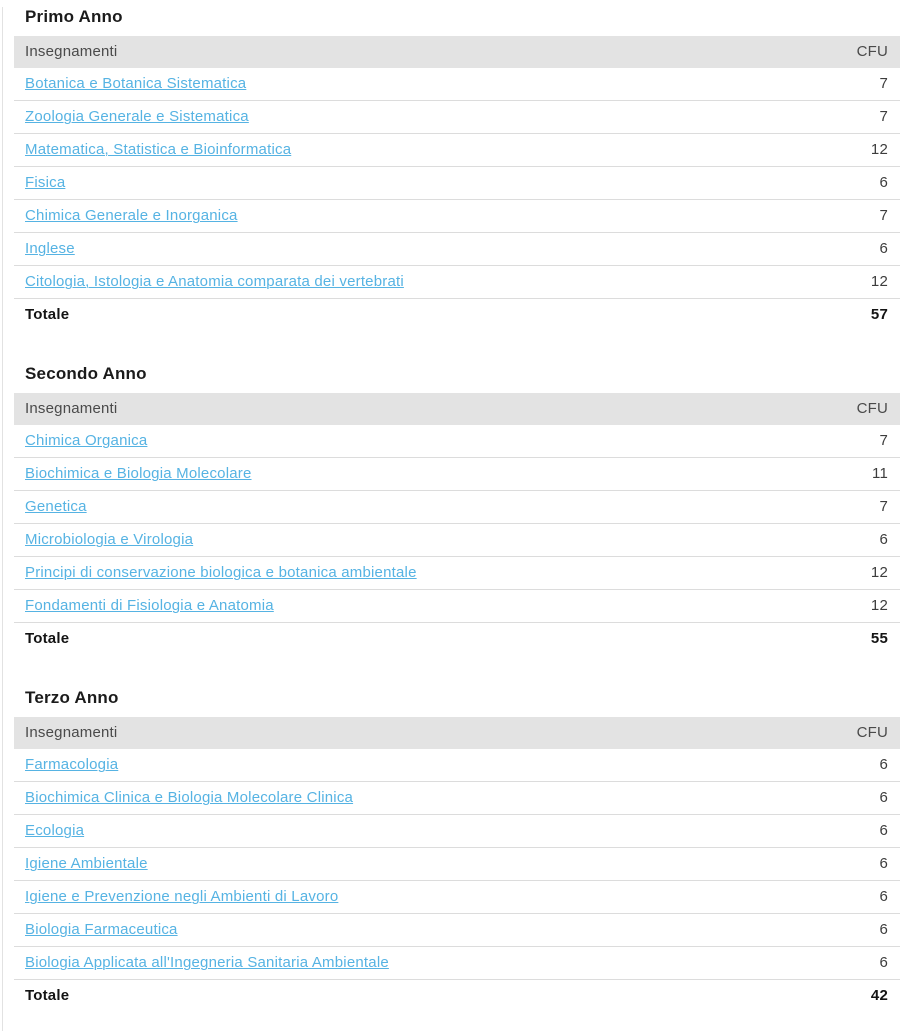  Describe the element at coordinates (55, 830) in the screenshot. I see `course-link: Ecologia` at that location.